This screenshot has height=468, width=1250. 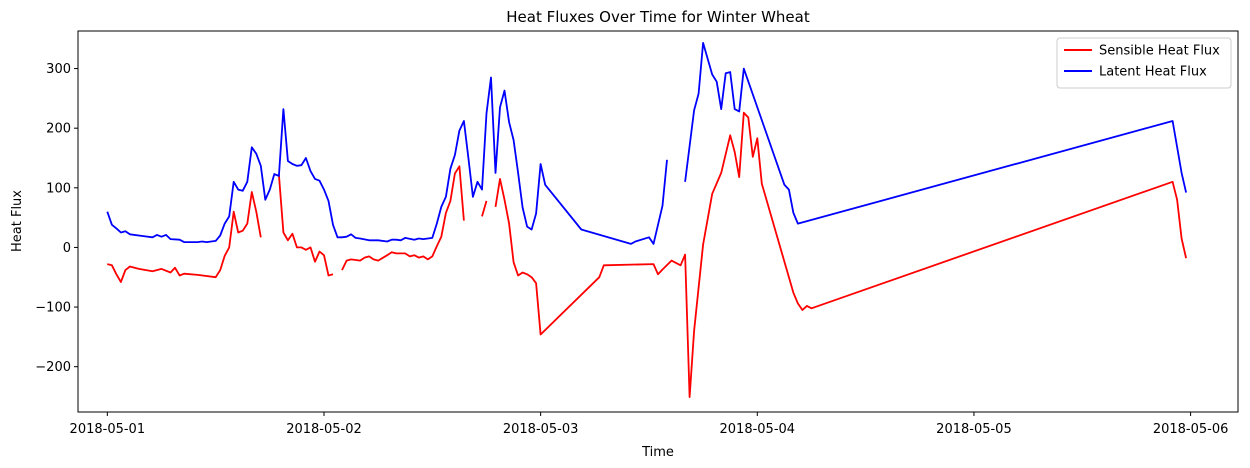 What do you see at coordinates (541, 429) in the screenshot?
I see `x-tick-label: 2018-05-03` at bounding box center [541, 429].